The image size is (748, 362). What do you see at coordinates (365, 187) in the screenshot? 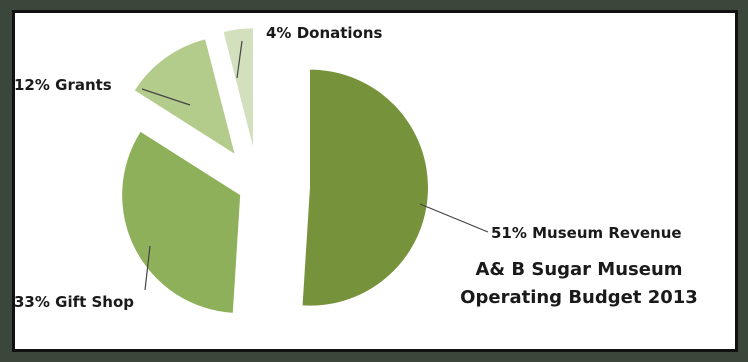
I see `pie-slice-museum-revenue` at bounding box center [365, 187].